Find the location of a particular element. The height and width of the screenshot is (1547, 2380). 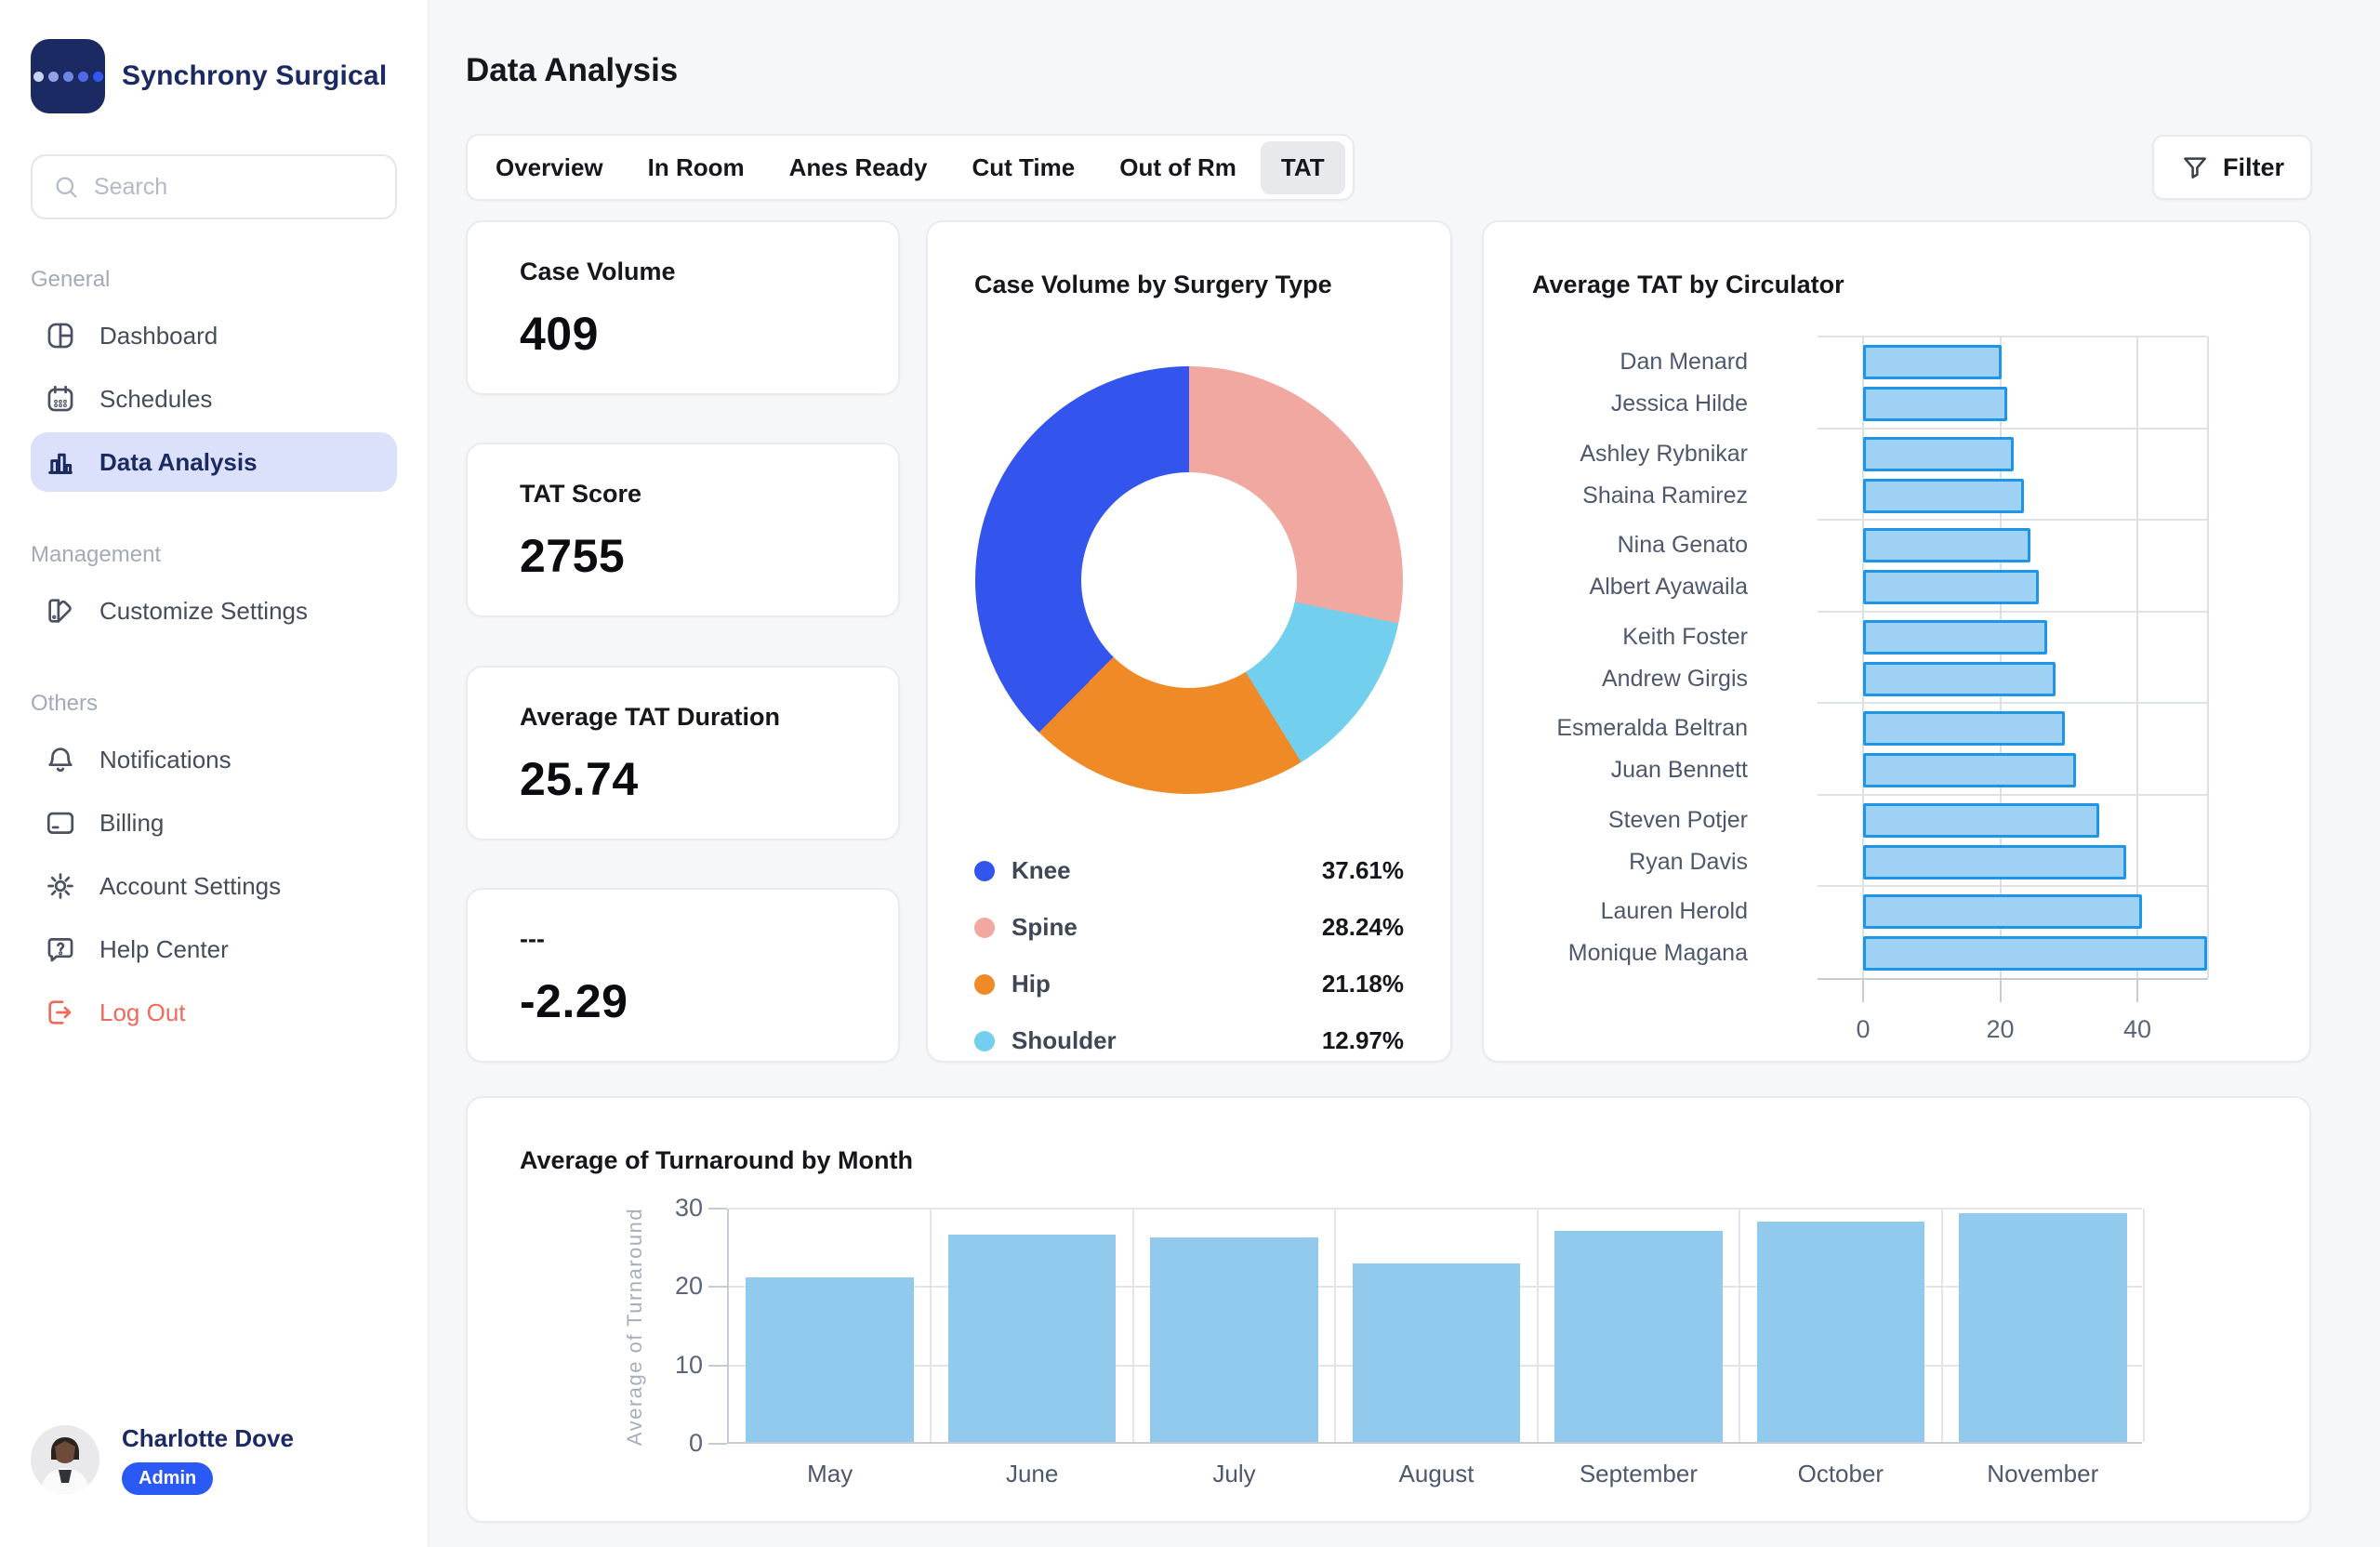

legend-item-spine: Spine 28.24% is located at coordinates (1189, 927).